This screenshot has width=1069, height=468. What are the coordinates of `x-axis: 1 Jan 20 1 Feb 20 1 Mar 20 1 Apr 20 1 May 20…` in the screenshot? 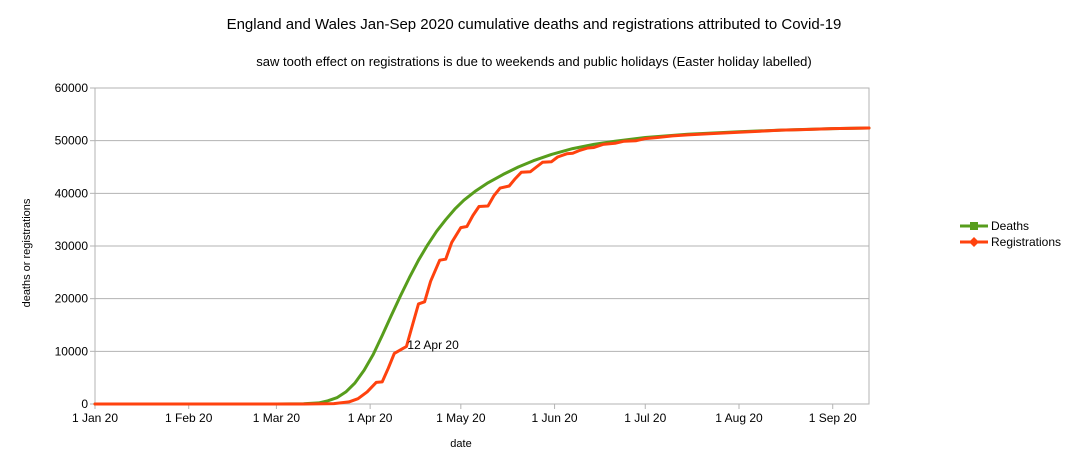 It's located at (464, 414).